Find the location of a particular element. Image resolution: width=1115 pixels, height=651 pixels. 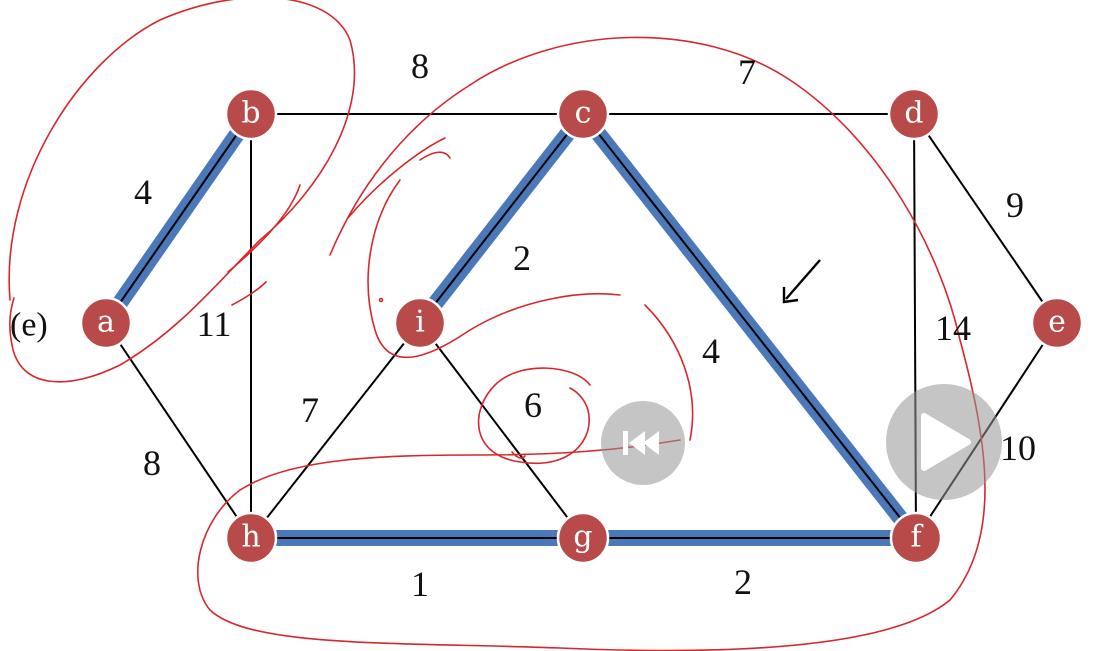

edge-weight-c-i: 2 is located at coordinates (522, 258).